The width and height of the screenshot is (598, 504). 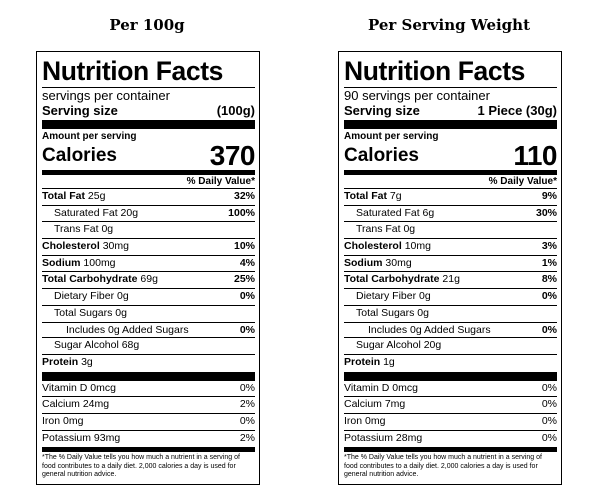 What do you see at coordinates (148, 404) in the screenshot?
I see `vitamin-row: Calcium 24mg 2%` at bounding box center [148, 404].